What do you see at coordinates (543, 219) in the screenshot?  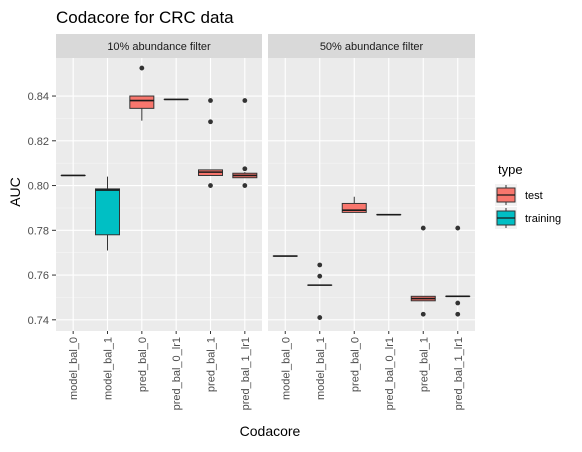 I see `legend-label: training` at bounding box center [543, 219].